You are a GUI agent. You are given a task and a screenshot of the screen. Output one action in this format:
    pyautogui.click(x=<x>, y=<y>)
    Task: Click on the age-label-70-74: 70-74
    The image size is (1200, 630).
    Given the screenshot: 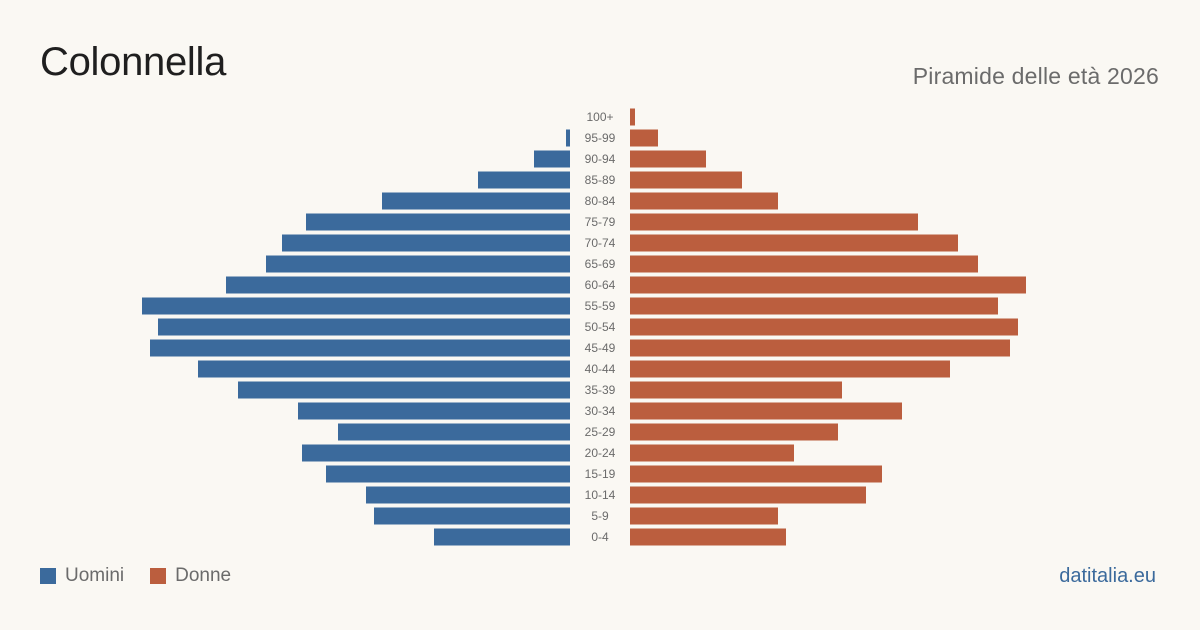 What is the action you would take?
    pyautogui.click(x=600, y=243)
    